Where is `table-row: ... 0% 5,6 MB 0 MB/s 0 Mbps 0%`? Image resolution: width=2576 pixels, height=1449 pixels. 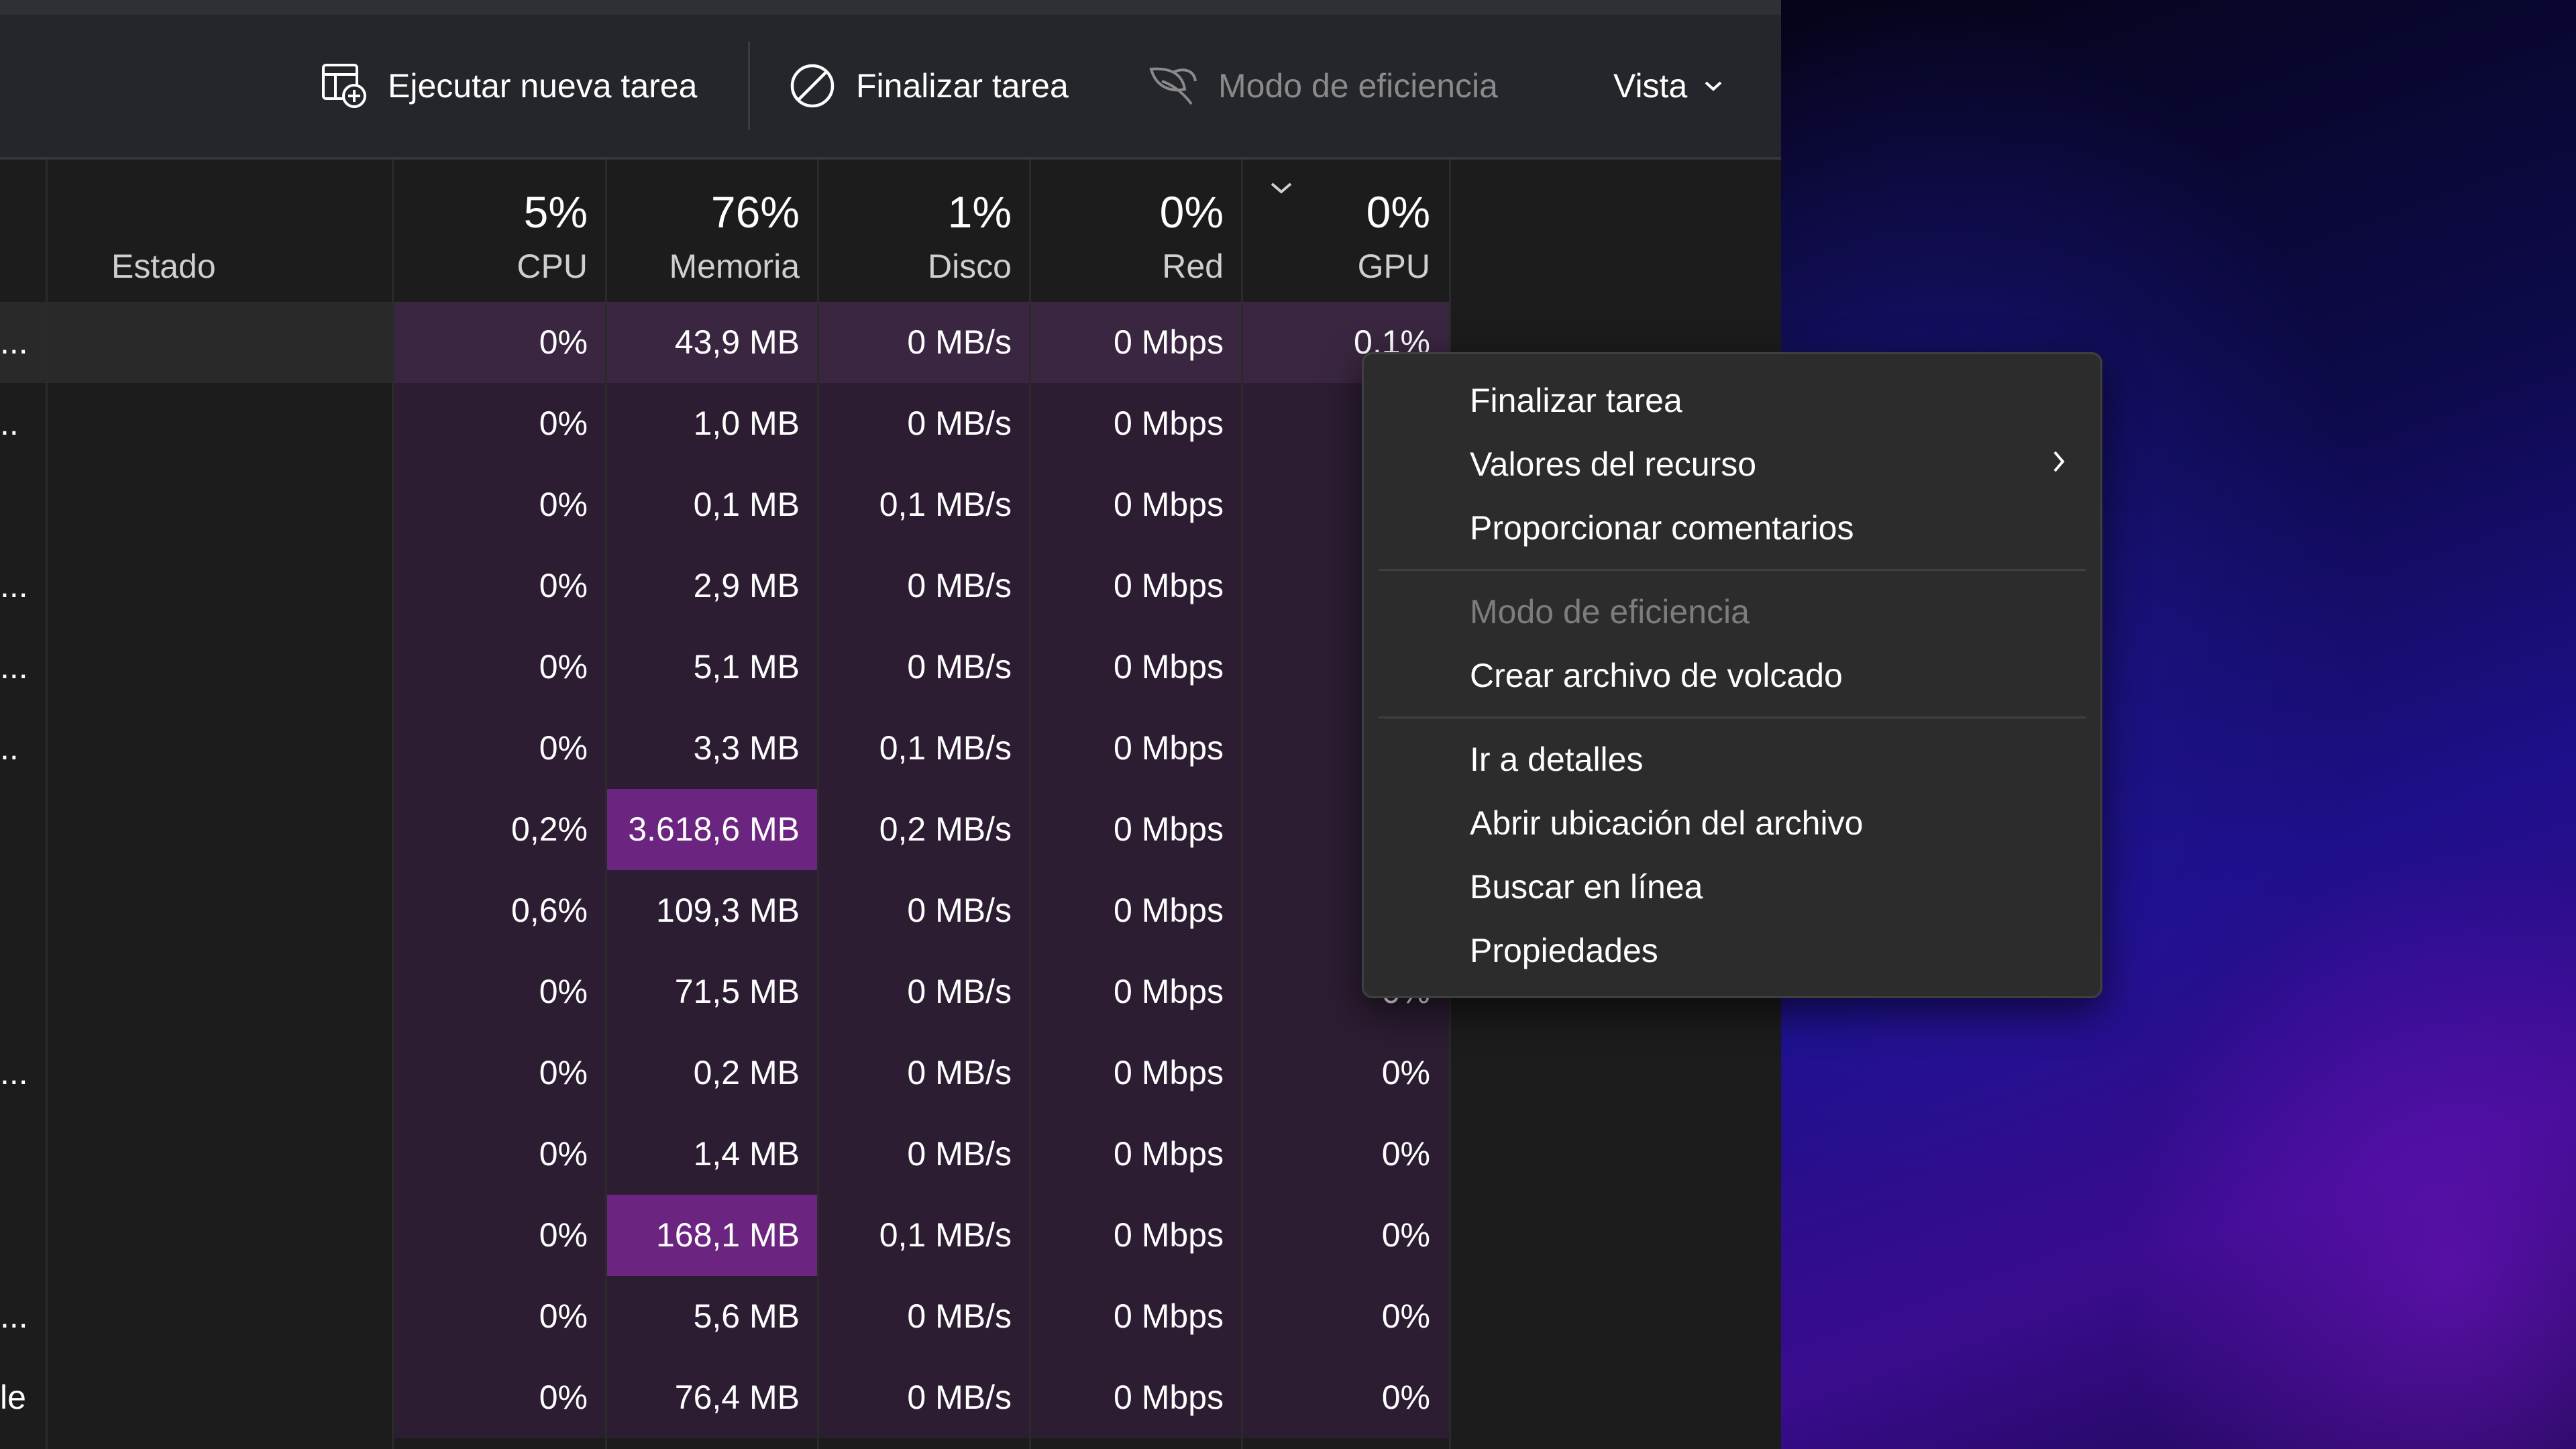
table-row: ... 0% 5,6 MB 0 MB/s 0 Mbps 0% is located at coordinates (724, 1316).